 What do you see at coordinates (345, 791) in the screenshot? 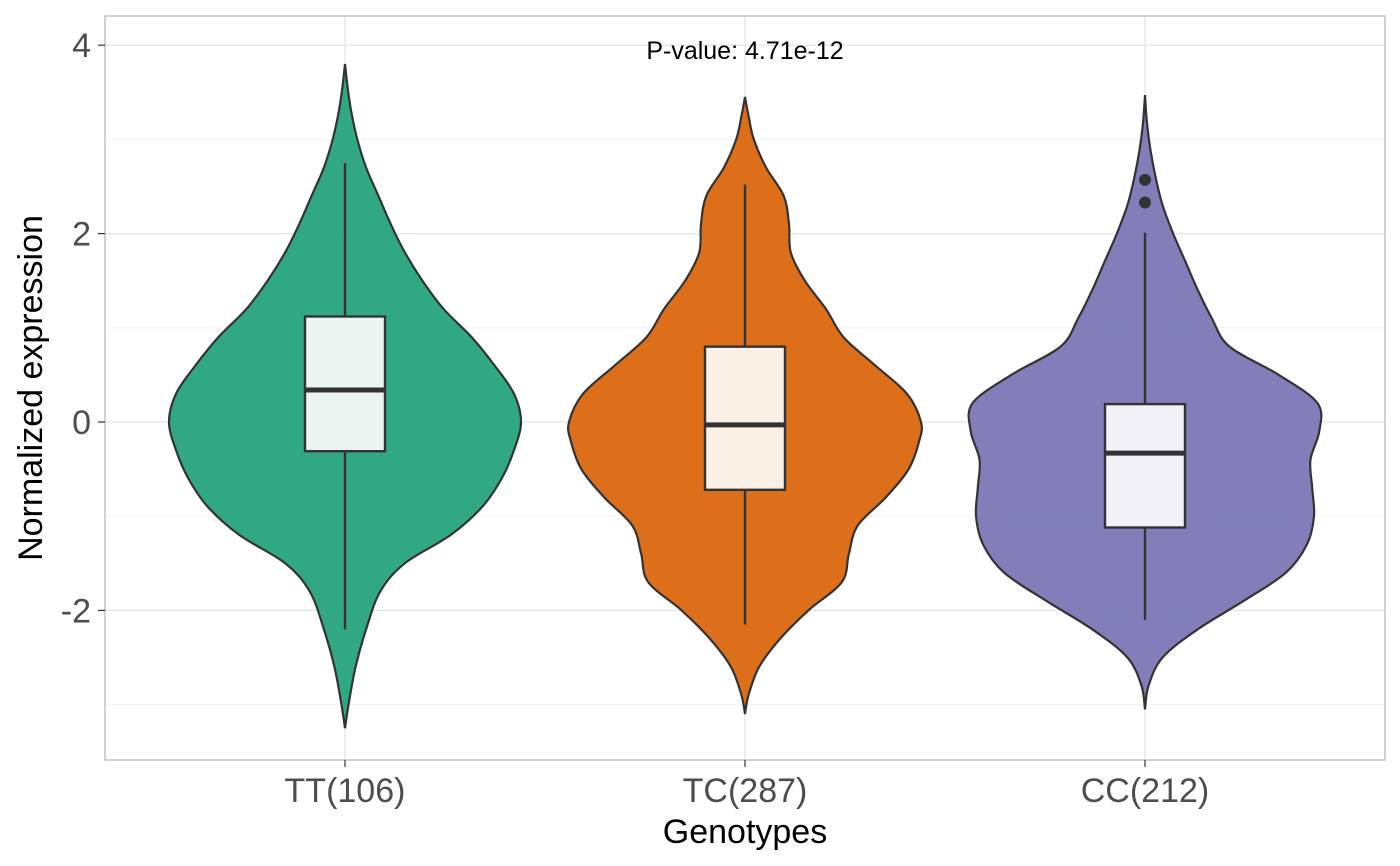
I see `x-tick-label: TT(106)` at bounding box center [345, 791].